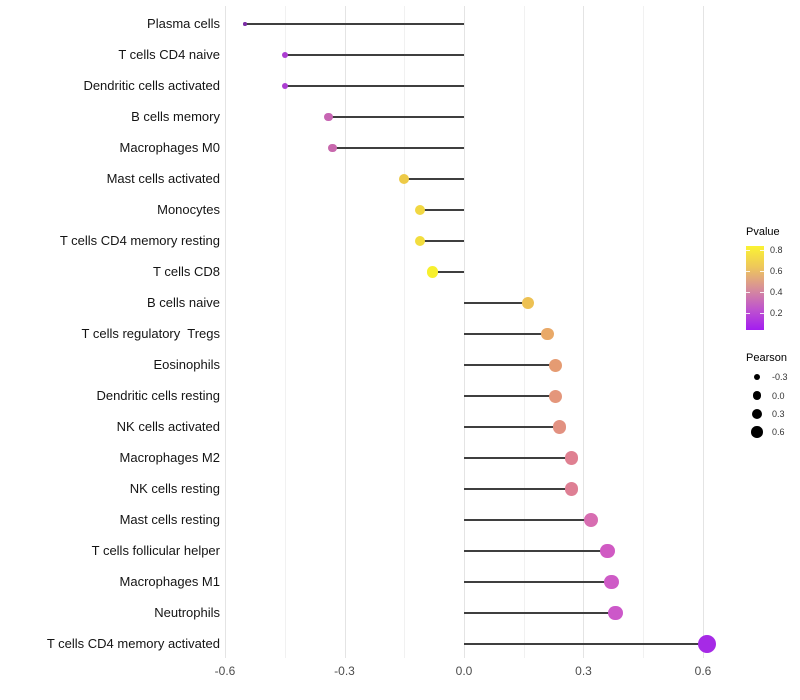  I want to click on pearson-size-label: 0.3, so click(778, 414).